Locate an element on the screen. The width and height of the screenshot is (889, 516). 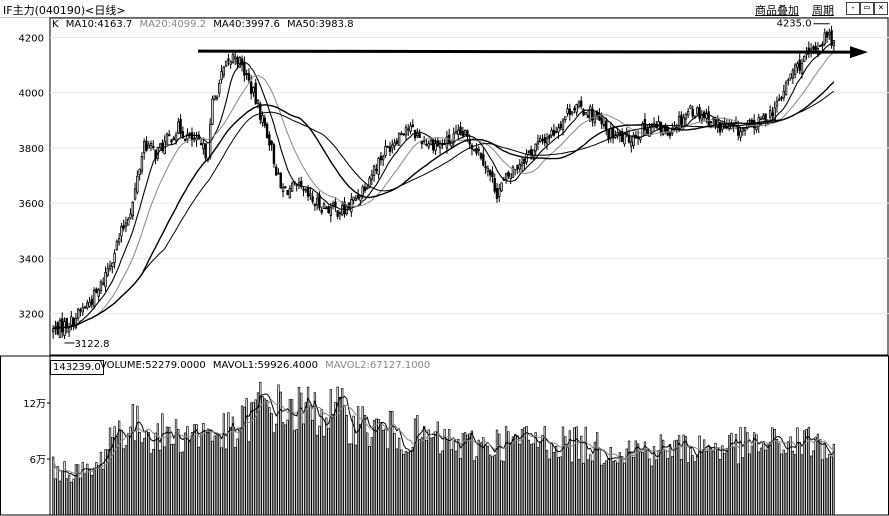
restore-button: ▭ is located at coordinates (867, 8).